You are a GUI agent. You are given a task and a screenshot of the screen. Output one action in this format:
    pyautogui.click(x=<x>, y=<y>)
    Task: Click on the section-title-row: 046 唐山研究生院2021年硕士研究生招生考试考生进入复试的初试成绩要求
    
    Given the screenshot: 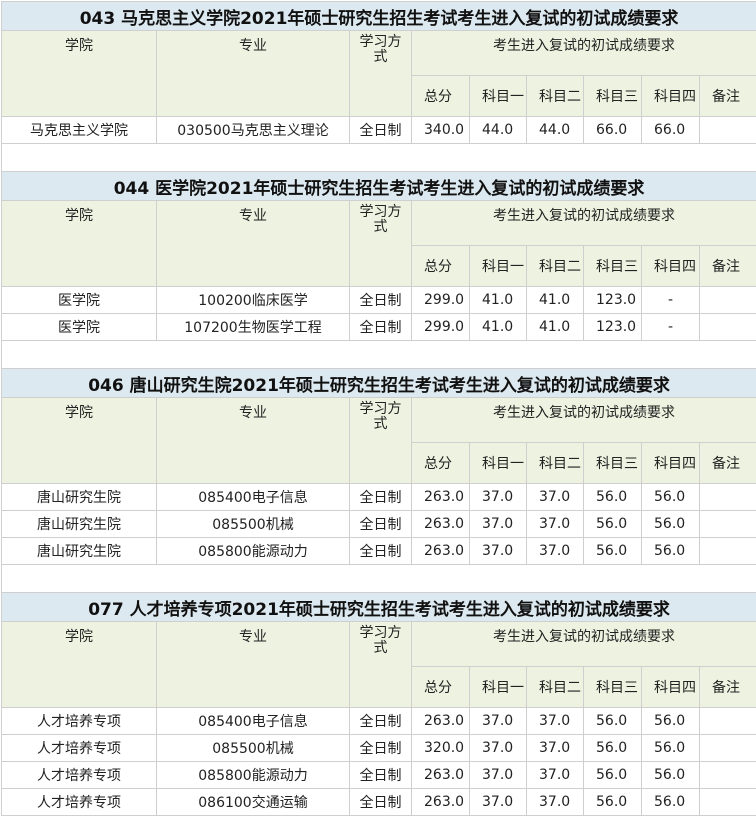 What is the action you would take?
    pyautogui.click(x=379, y=383)
    